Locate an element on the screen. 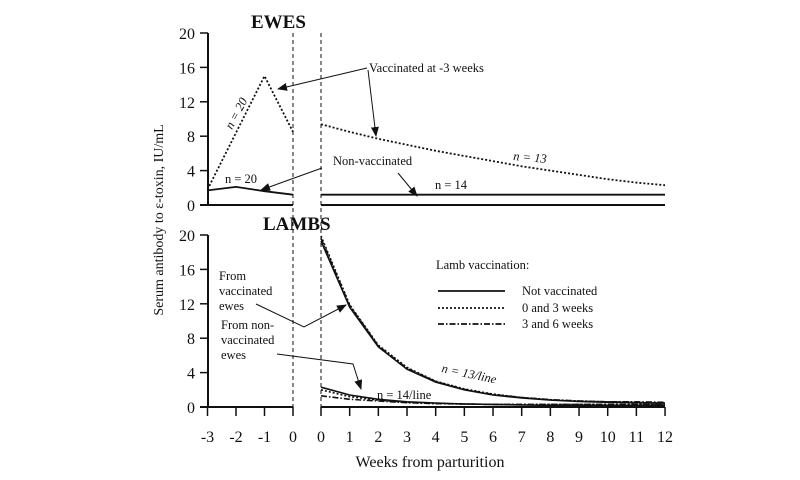 This screenshot has height=480, width=800. annotation-vaccinated: Vaccinated at -3 weeks is located at coordinates (426, 68).